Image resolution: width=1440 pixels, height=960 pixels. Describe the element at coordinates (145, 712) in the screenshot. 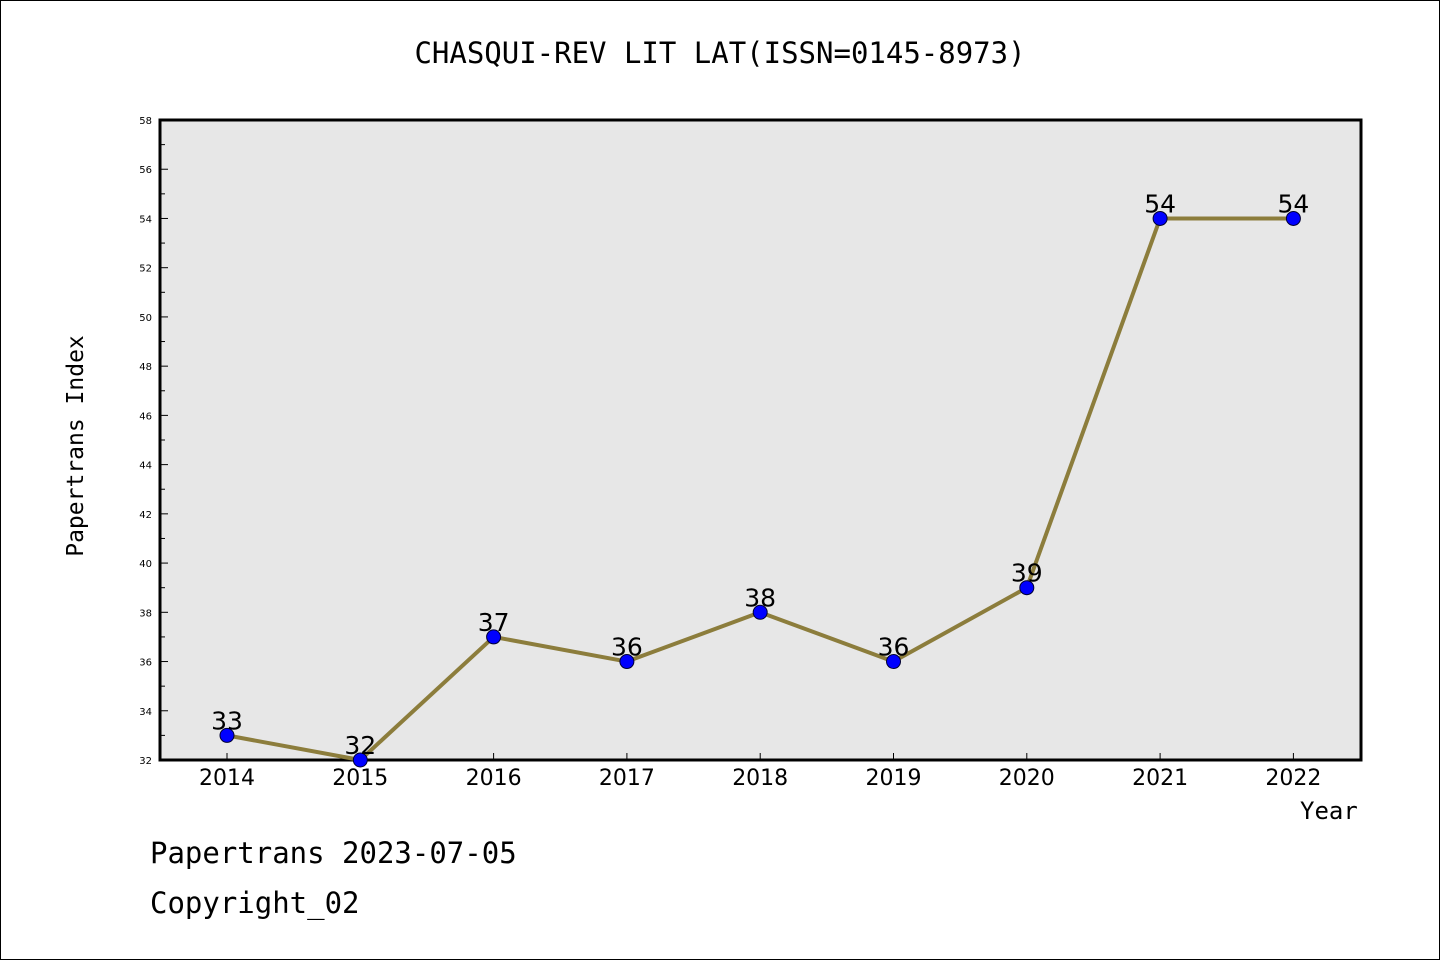

I see `y-tick-label: 34` at that location.